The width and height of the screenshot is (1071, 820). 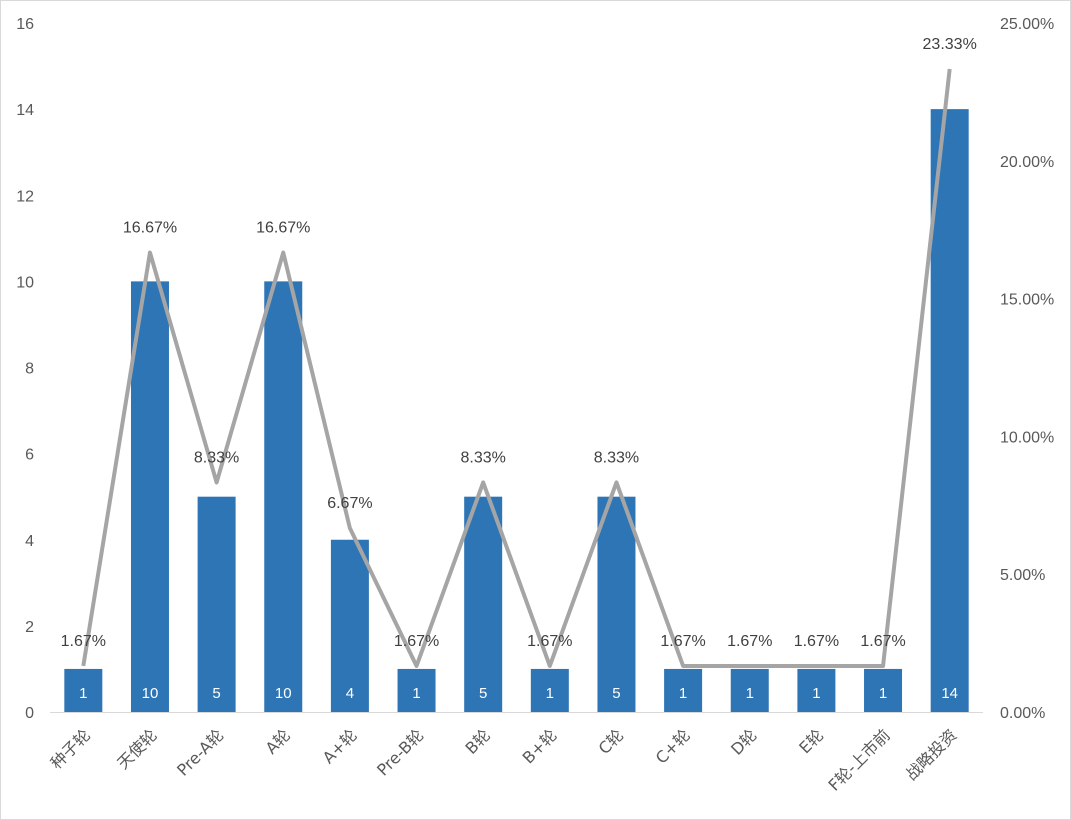 I want to click on category-label: Pre-B轮, so click(x=400, y=752).